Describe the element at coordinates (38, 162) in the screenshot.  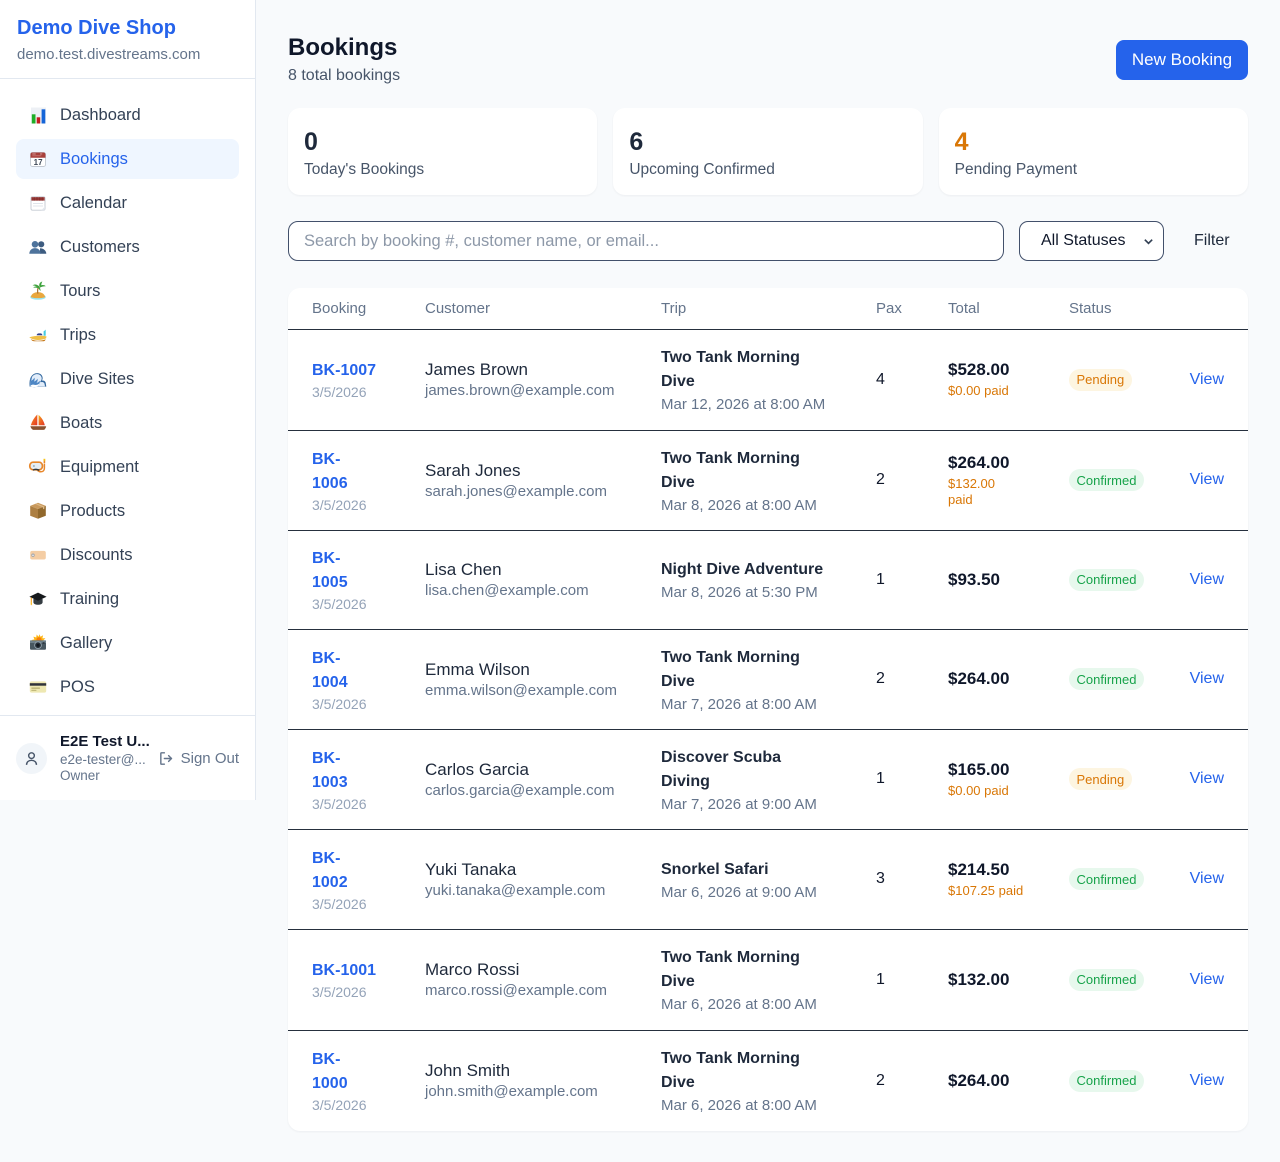
I see `svg-text: 17` at that location.